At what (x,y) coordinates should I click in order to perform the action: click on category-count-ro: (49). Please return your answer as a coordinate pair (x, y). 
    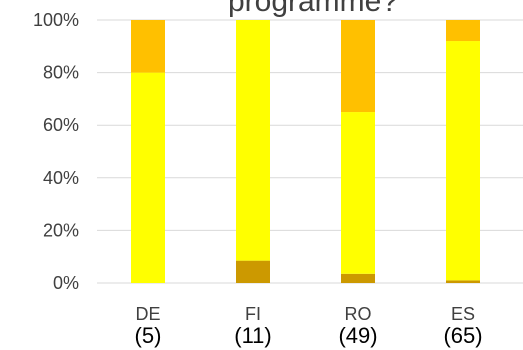
    Looking at the image, I should click on (357, 335).